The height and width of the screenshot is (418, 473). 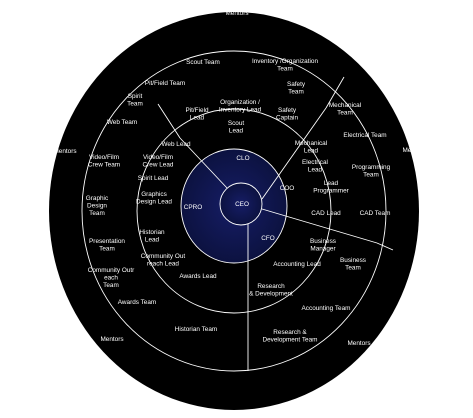 I want to click on lead-web-label: Web Lead, so click(x=175, y=144).